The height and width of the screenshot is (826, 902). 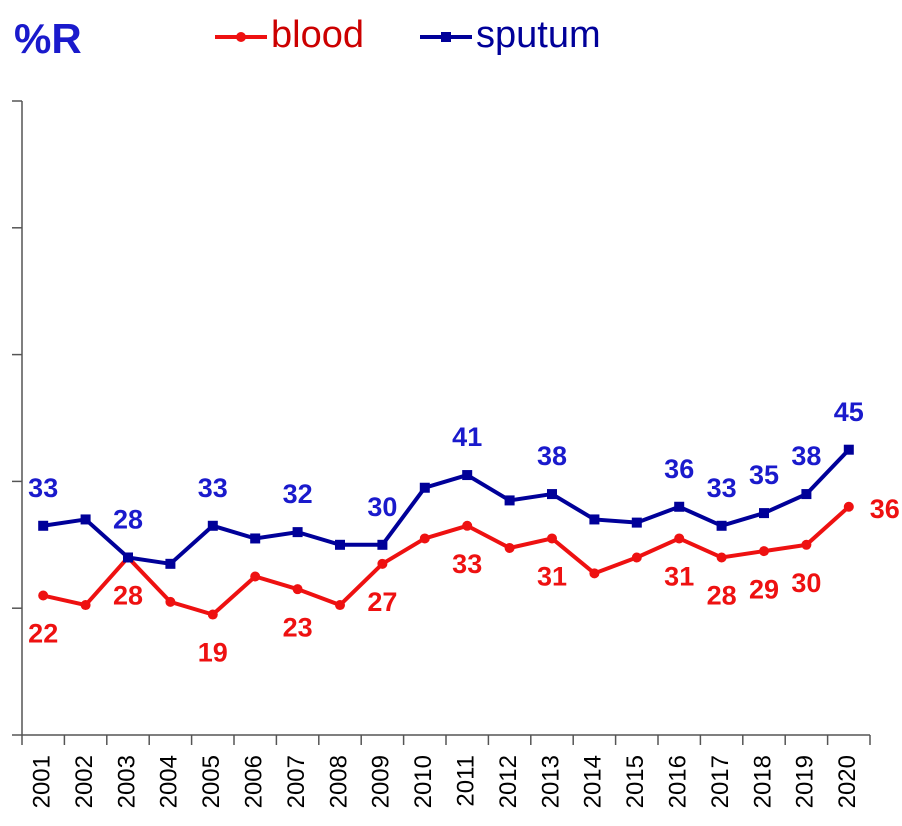 What do you see at coordinates (382, 602) in the screenshot?
I see `data-label: 27` at bounding box center [382, 602].